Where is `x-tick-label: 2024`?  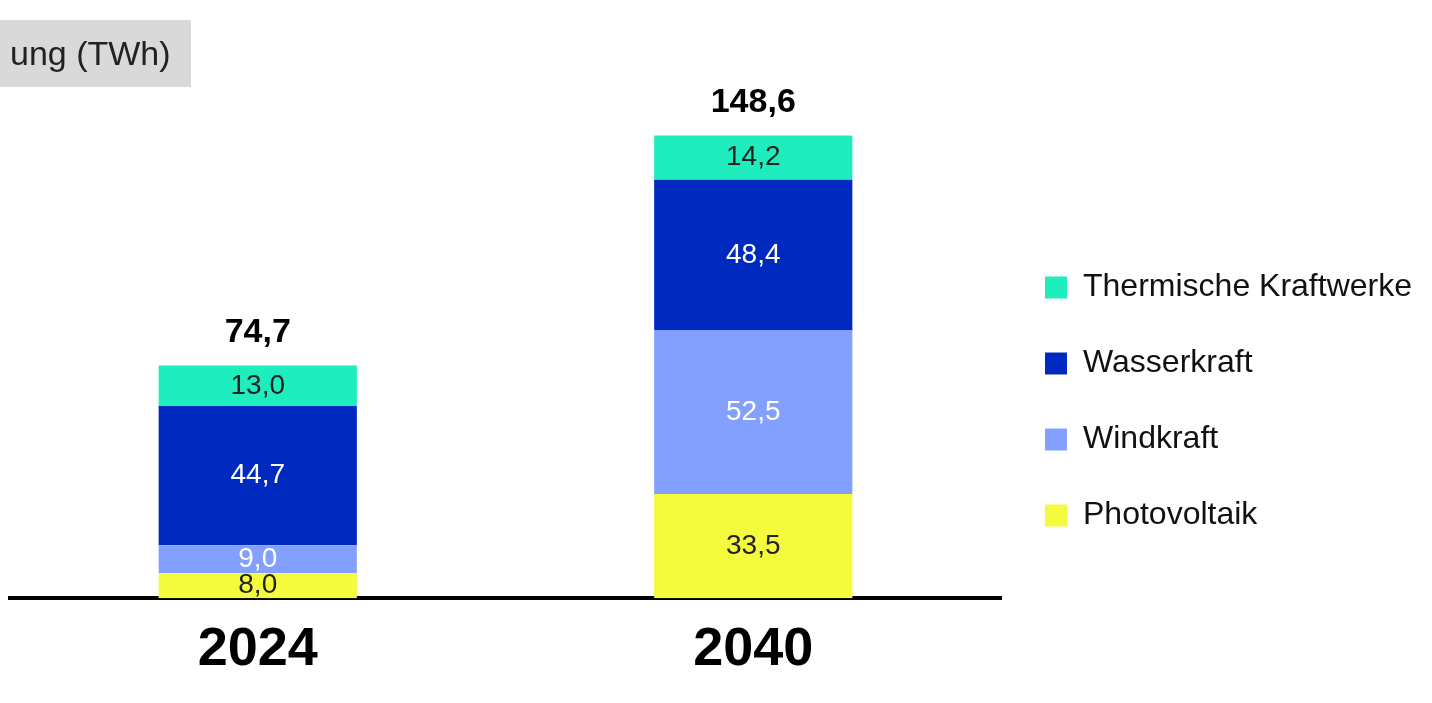
x-tick-label: 2024 is located at coordinates (257, 646).